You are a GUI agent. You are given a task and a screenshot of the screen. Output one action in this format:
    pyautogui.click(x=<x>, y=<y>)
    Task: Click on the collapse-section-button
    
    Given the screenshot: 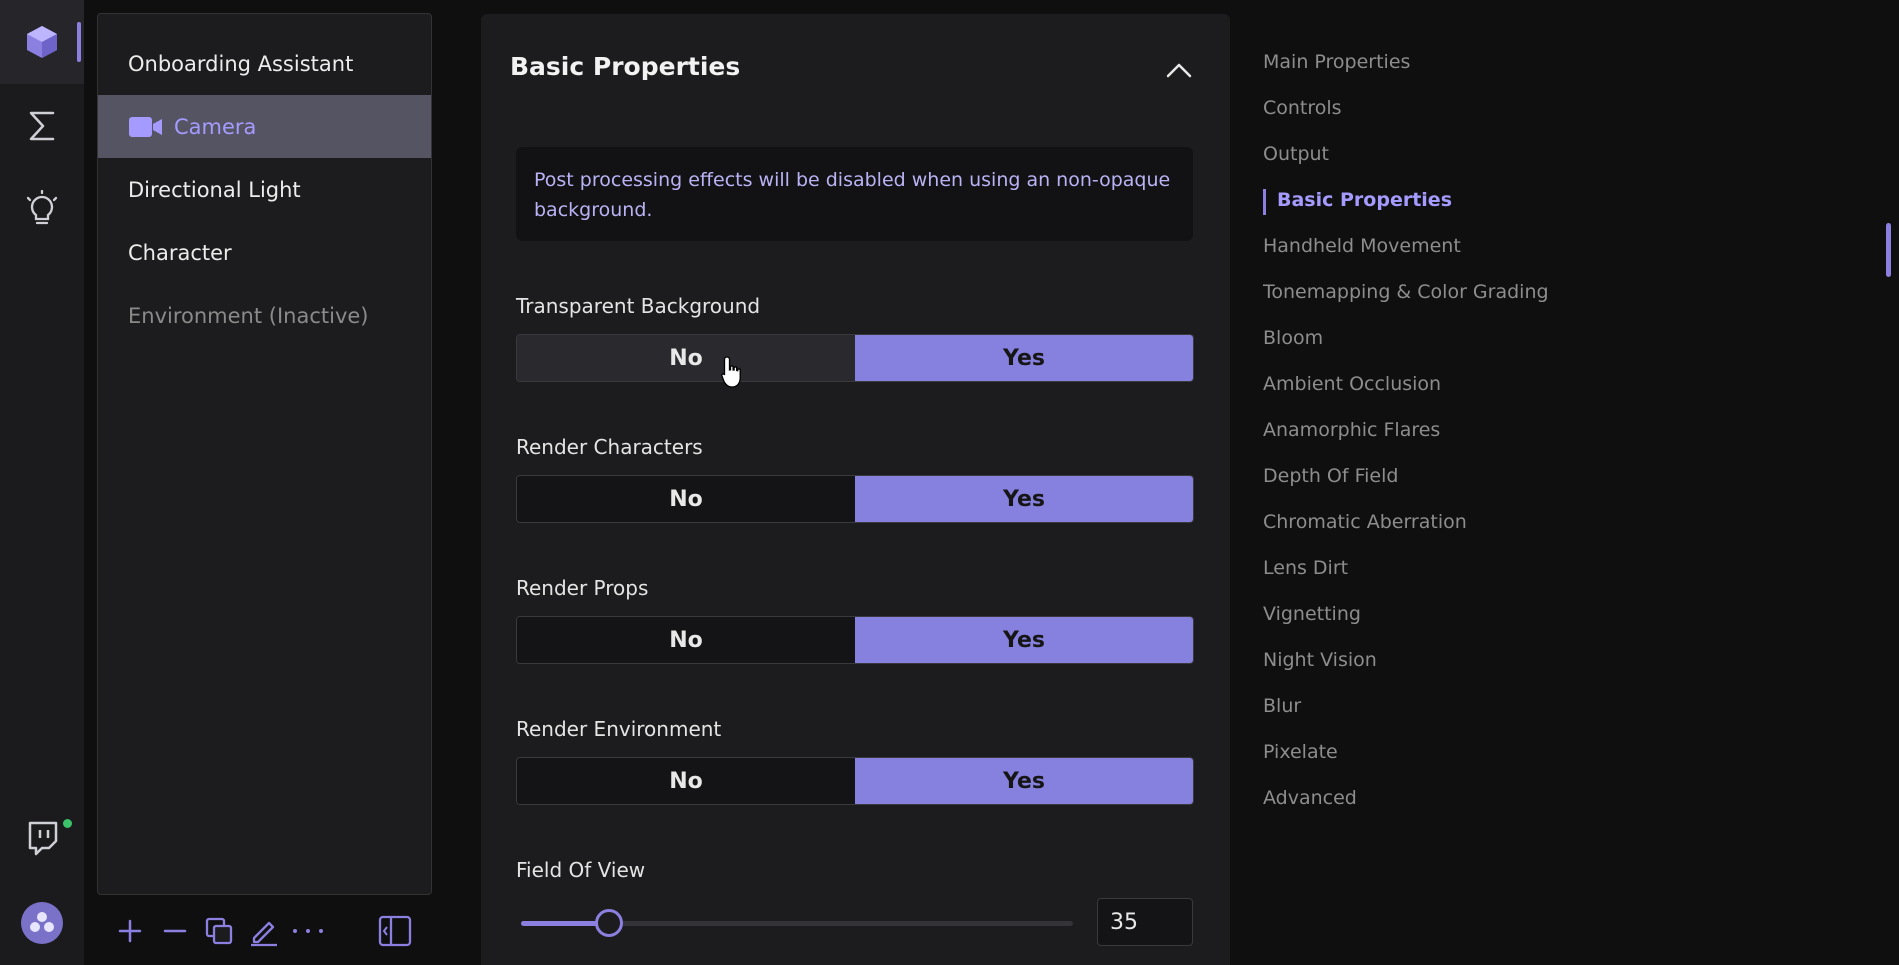 What is the action you would take?
    pyautogui.click(x=1179, y=70)
    